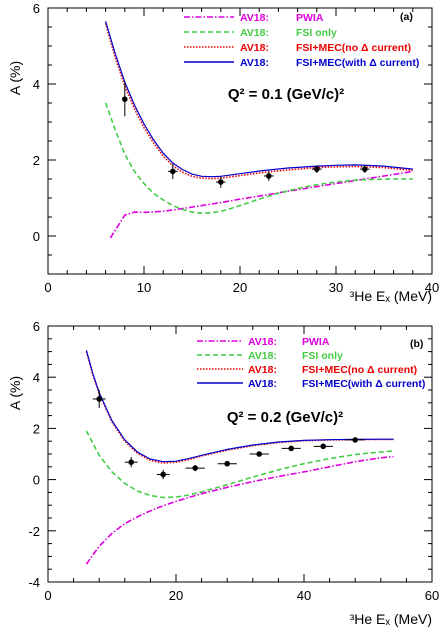  Describe the element at coordinates (34, 531) in the screenshot. I see `y-tick-label: -2` at that location.